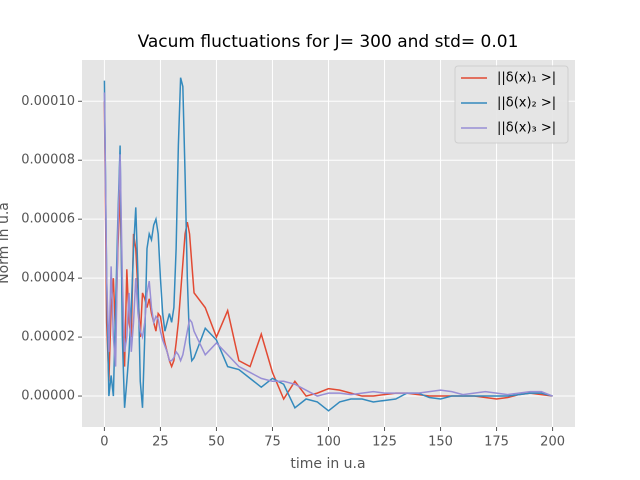  Describe the element at coordinates (160, 442) in the screenshot. I see `x-tick-label: 25` at that location.